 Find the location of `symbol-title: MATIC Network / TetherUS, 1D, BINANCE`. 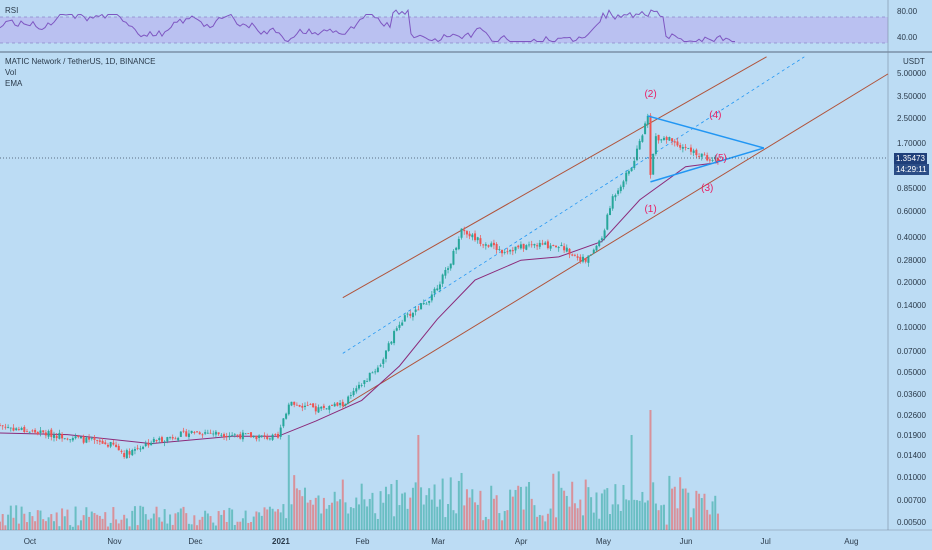

symbol-title: MATIC Network / TetherUS, 1D, BINANCE is located at coordinates (80, 61).